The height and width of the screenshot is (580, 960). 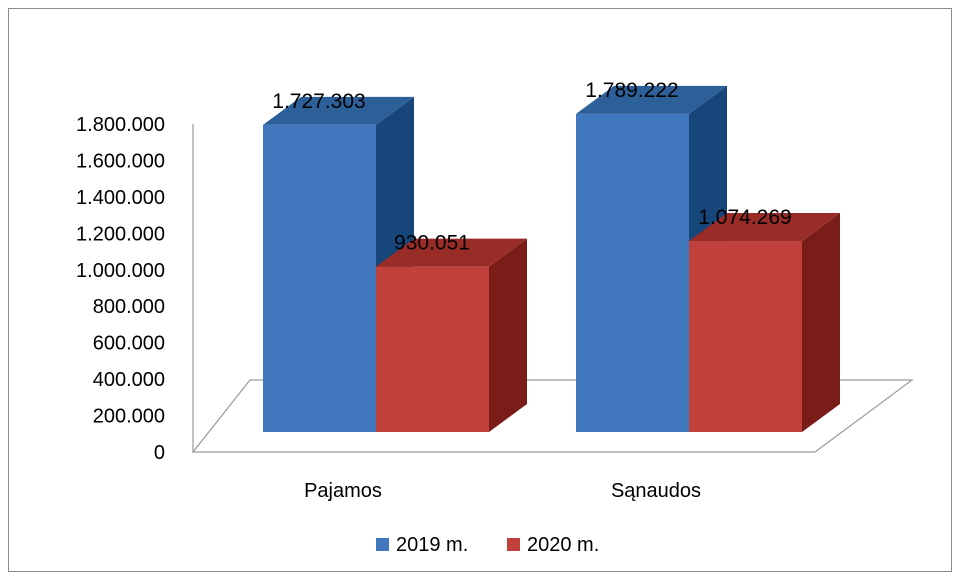 What do you see at coordinates (120, 234) in the screenshot?
I see `y-tick-label: 1.200.000` at bounding box center [120, 234].